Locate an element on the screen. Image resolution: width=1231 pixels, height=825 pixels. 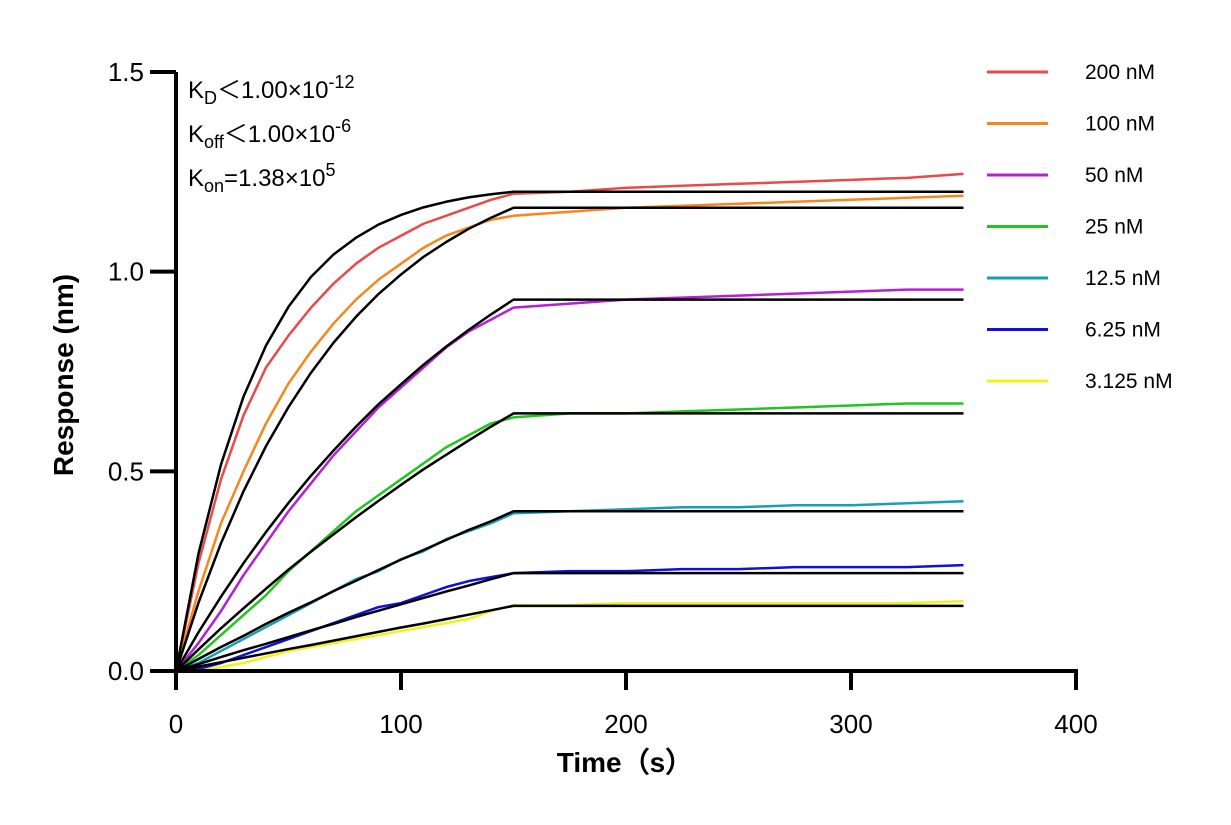
legend-label: 12.5 nM is located at coordinates (1123, 278).